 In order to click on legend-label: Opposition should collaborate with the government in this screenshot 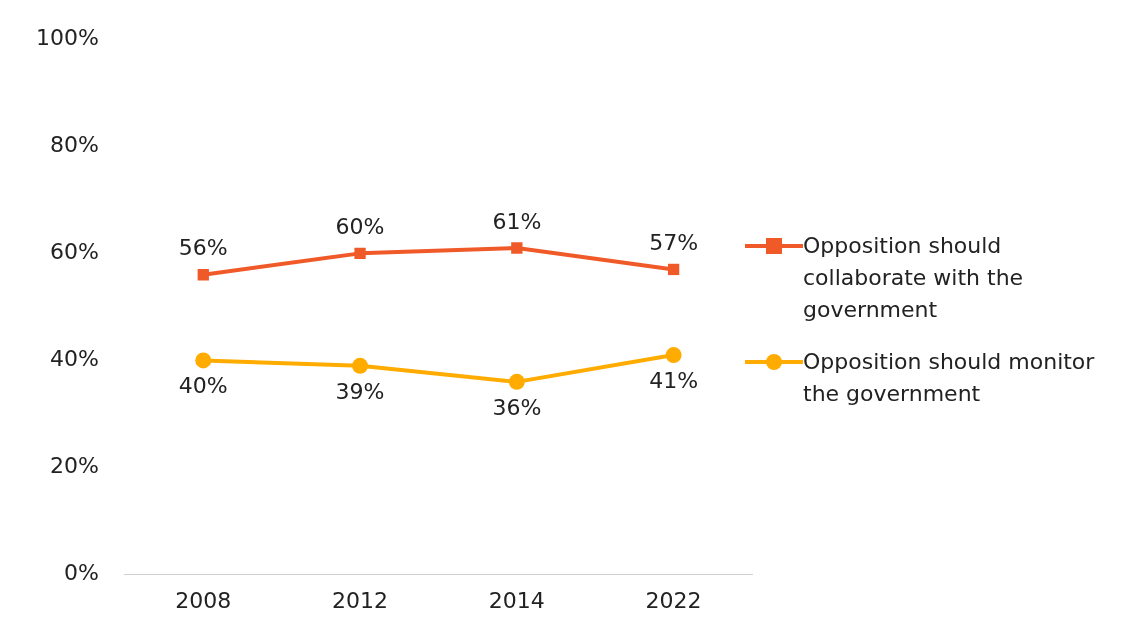, I will do `click(914, 278)`.